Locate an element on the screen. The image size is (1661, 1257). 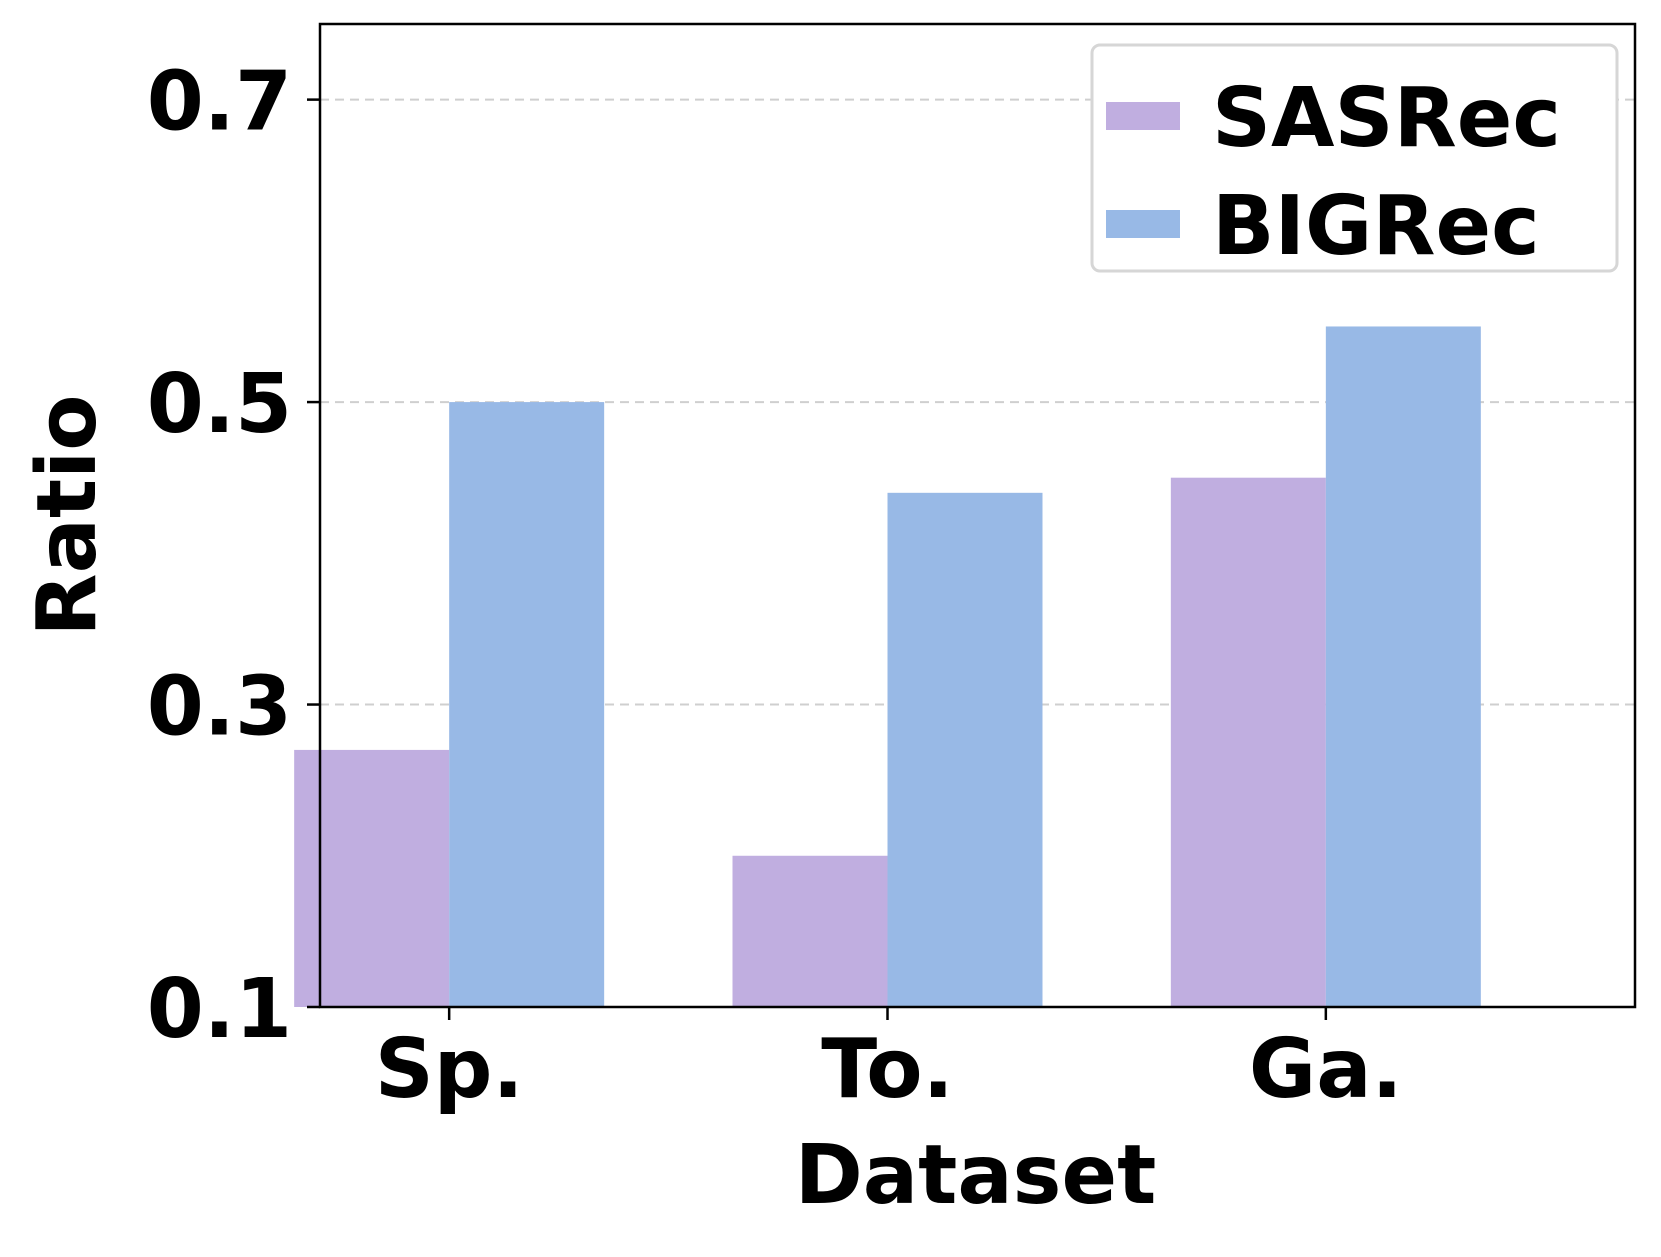
legend-swatch-sasrec is located at coordinates (1143, 116).